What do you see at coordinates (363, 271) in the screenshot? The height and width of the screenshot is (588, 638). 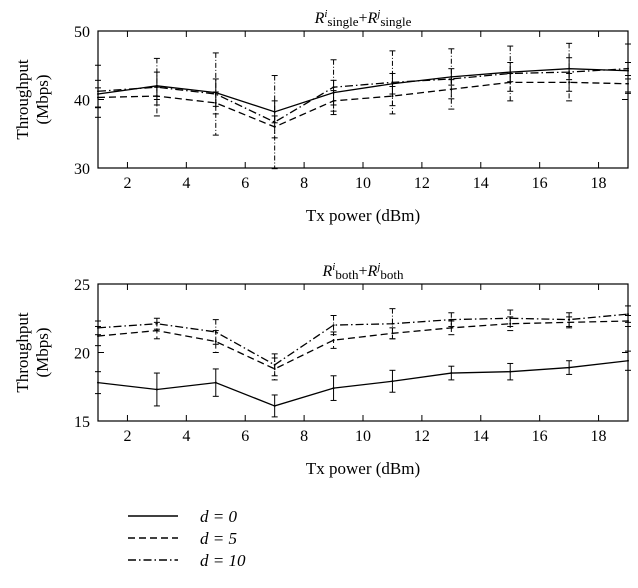 I see `chart-title: Riboth+Rjboth` at bounding box center [363, 271].